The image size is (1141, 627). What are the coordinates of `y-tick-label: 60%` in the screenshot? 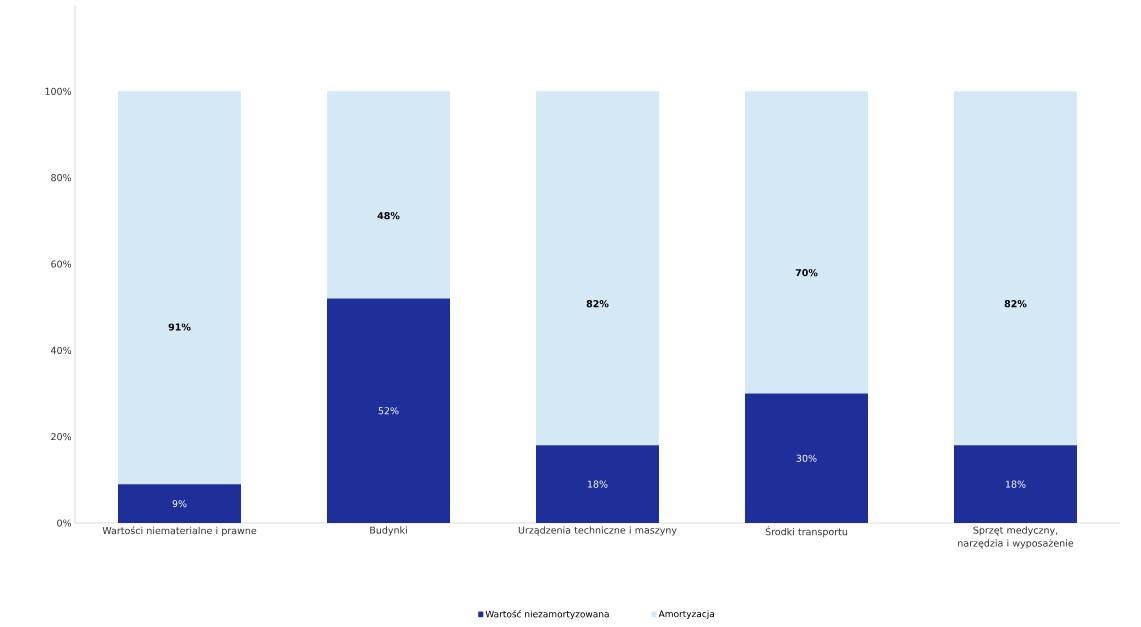 It's located at (61, 264).